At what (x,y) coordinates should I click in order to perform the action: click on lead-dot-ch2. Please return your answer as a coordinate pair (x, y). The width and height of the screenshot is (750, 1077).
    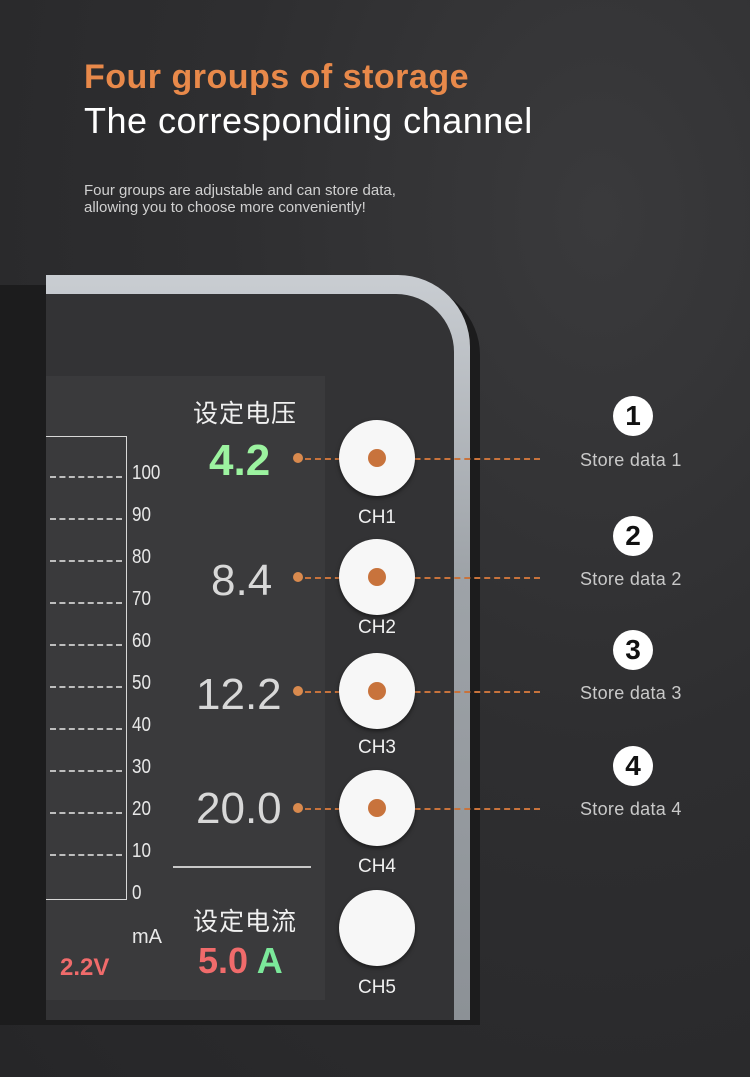
    Looking at the image, I should click on (298, 577).